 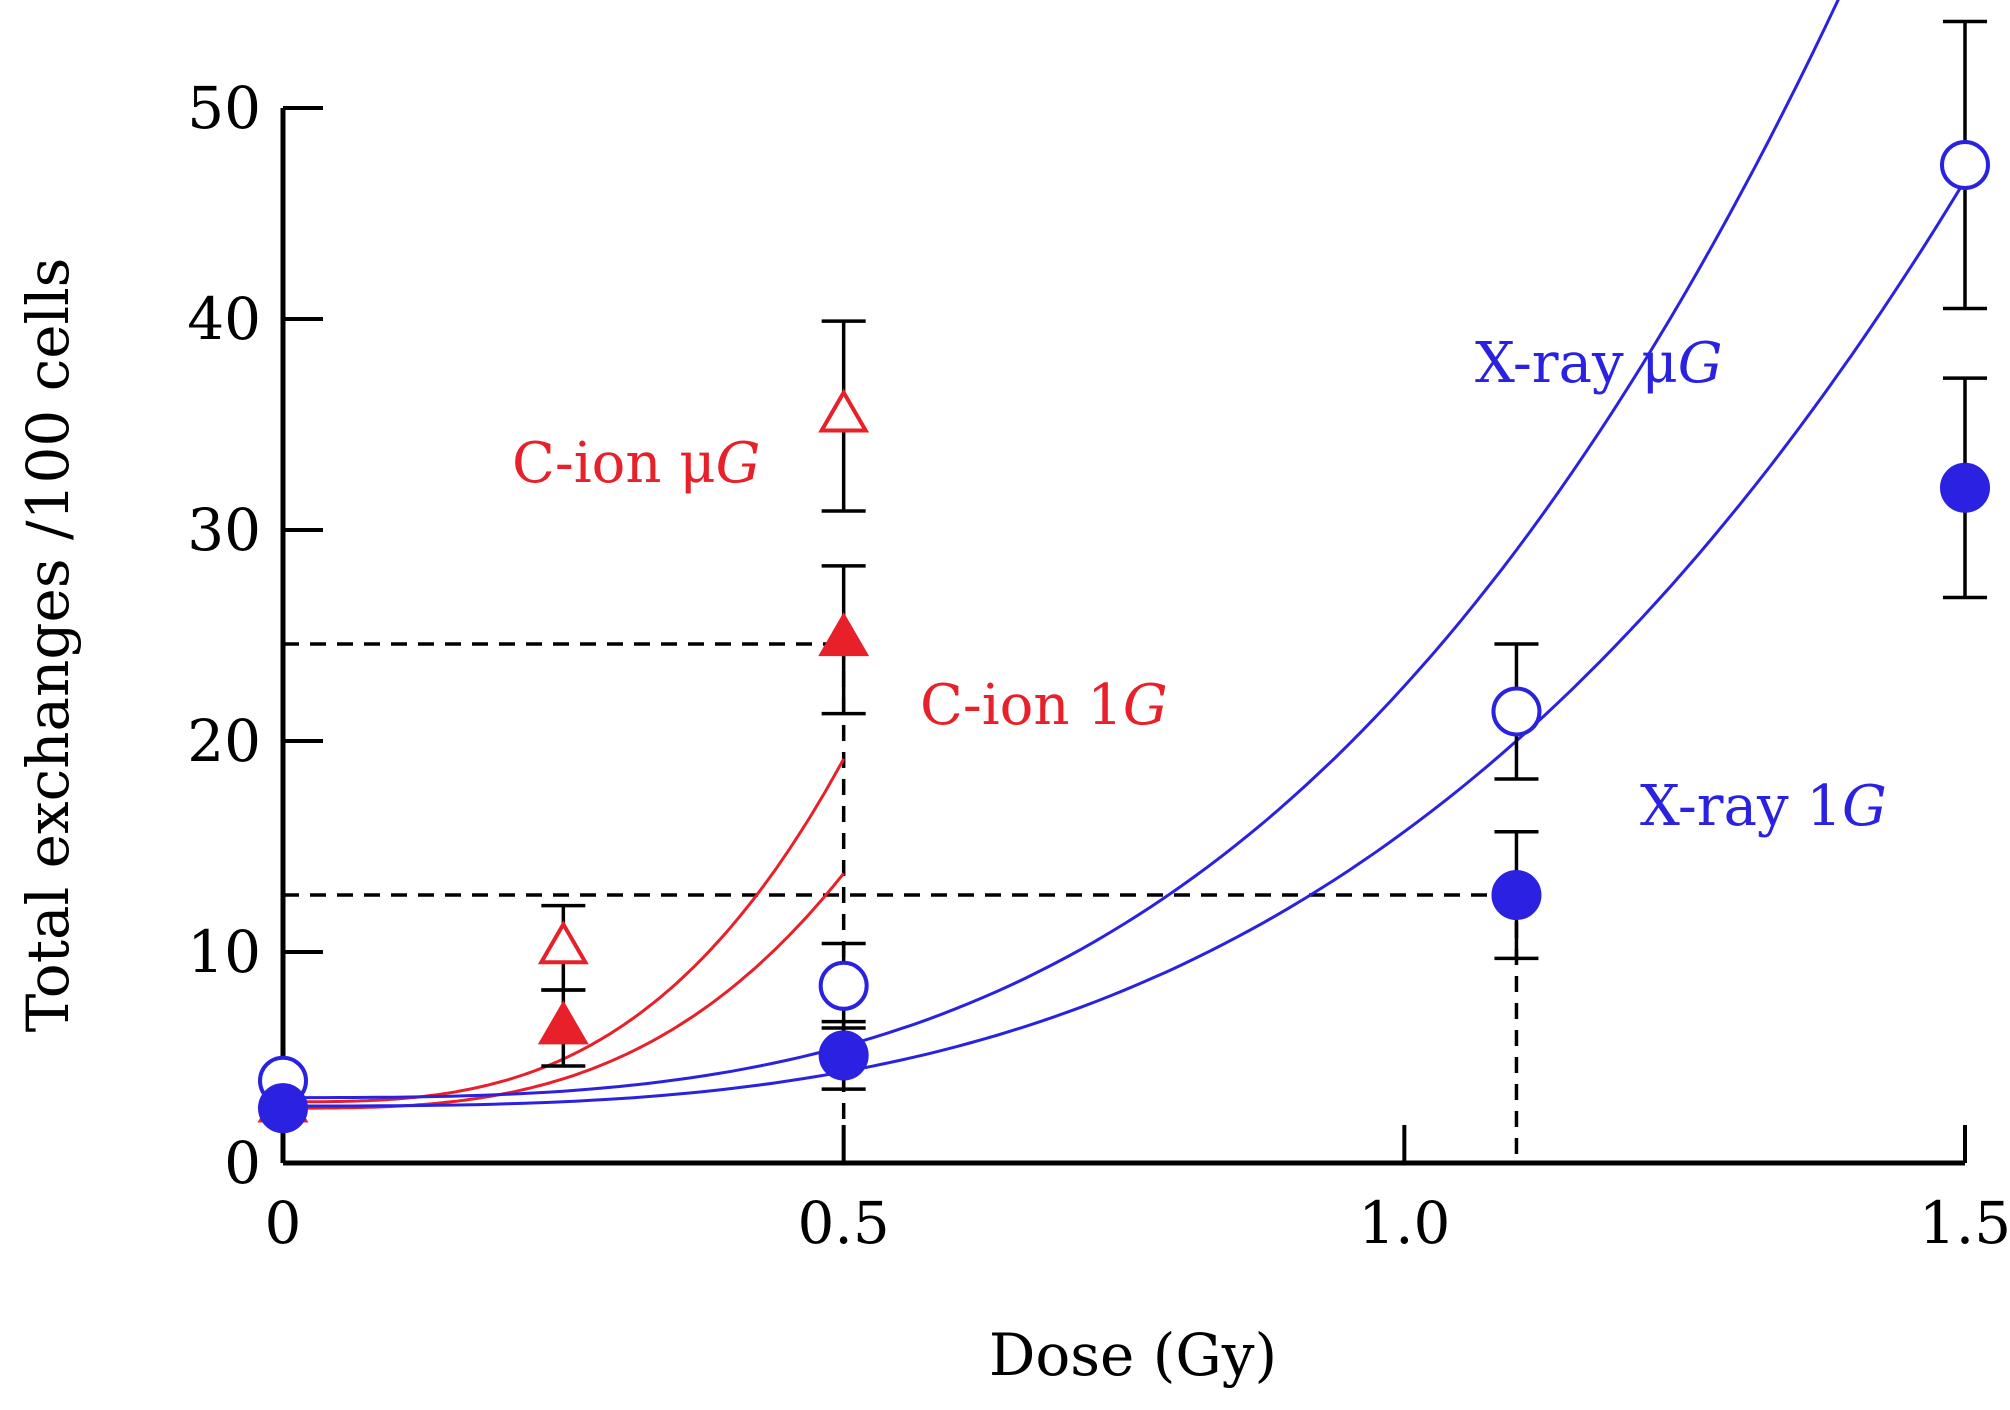 I want to click on x-tick-label: 0.5, so click(x=844, y=1223).